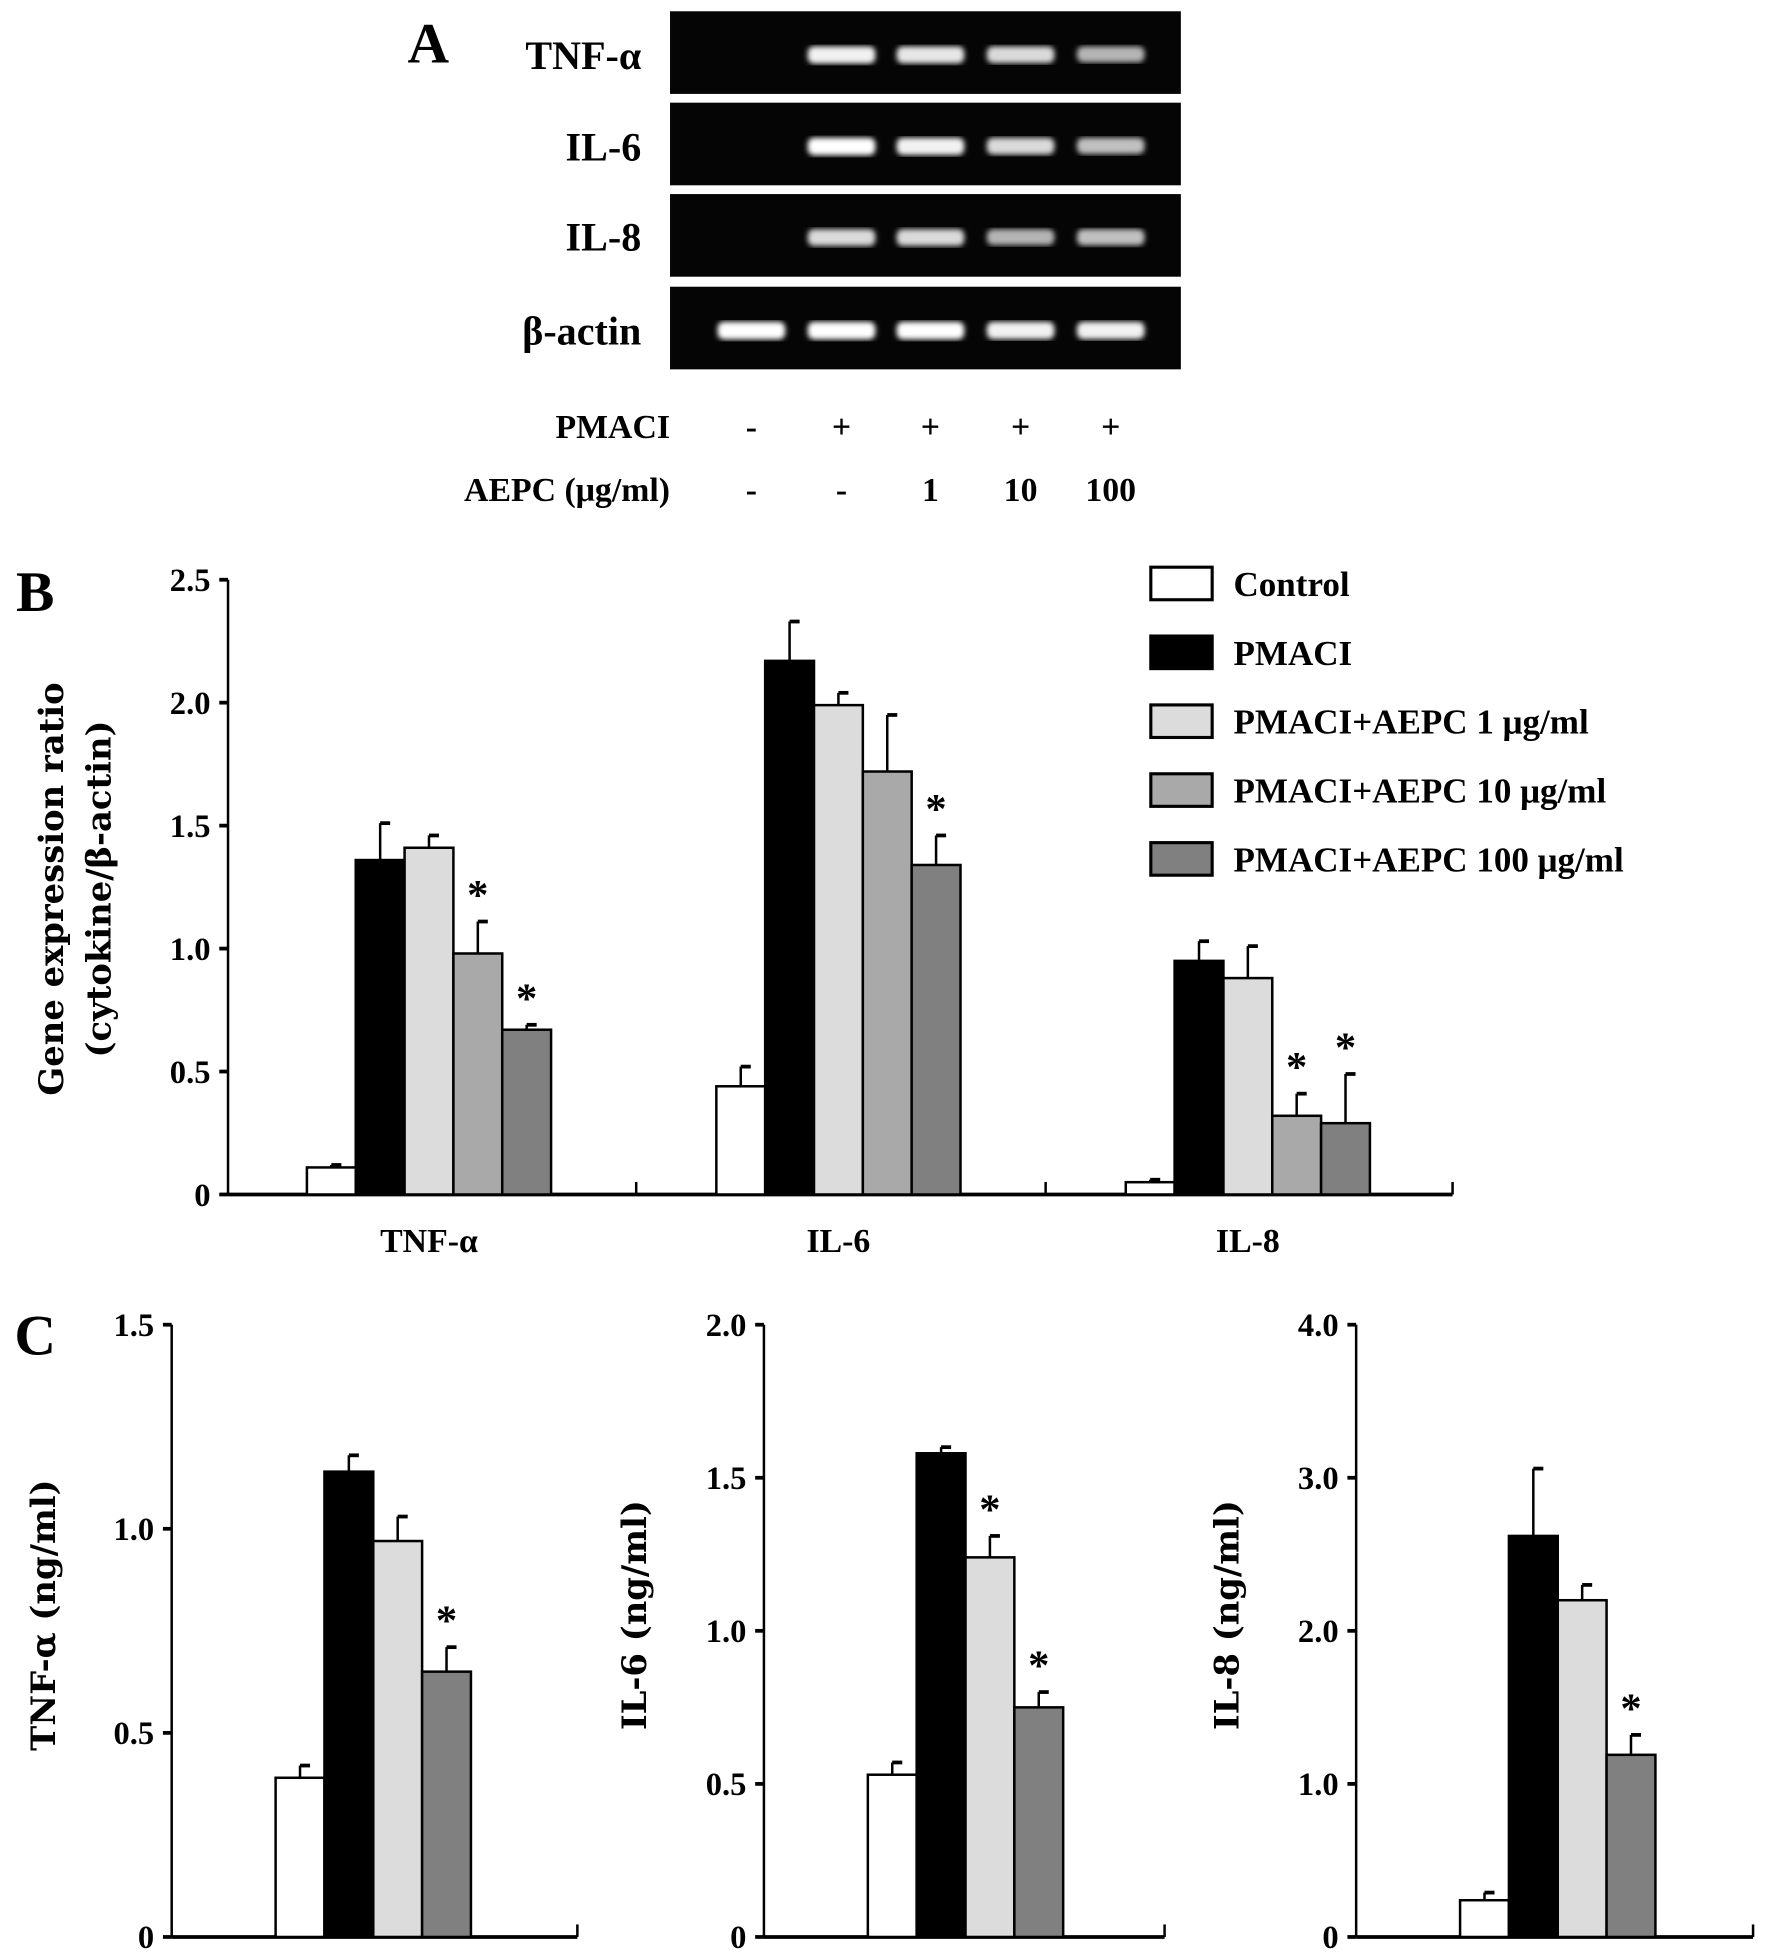 This screenshot has height=1957, width=1772. Describe the element at coordinates (941, 459) in the screenshot. I see `treatment-values: - + + + + - - 1 10 100` at that location.